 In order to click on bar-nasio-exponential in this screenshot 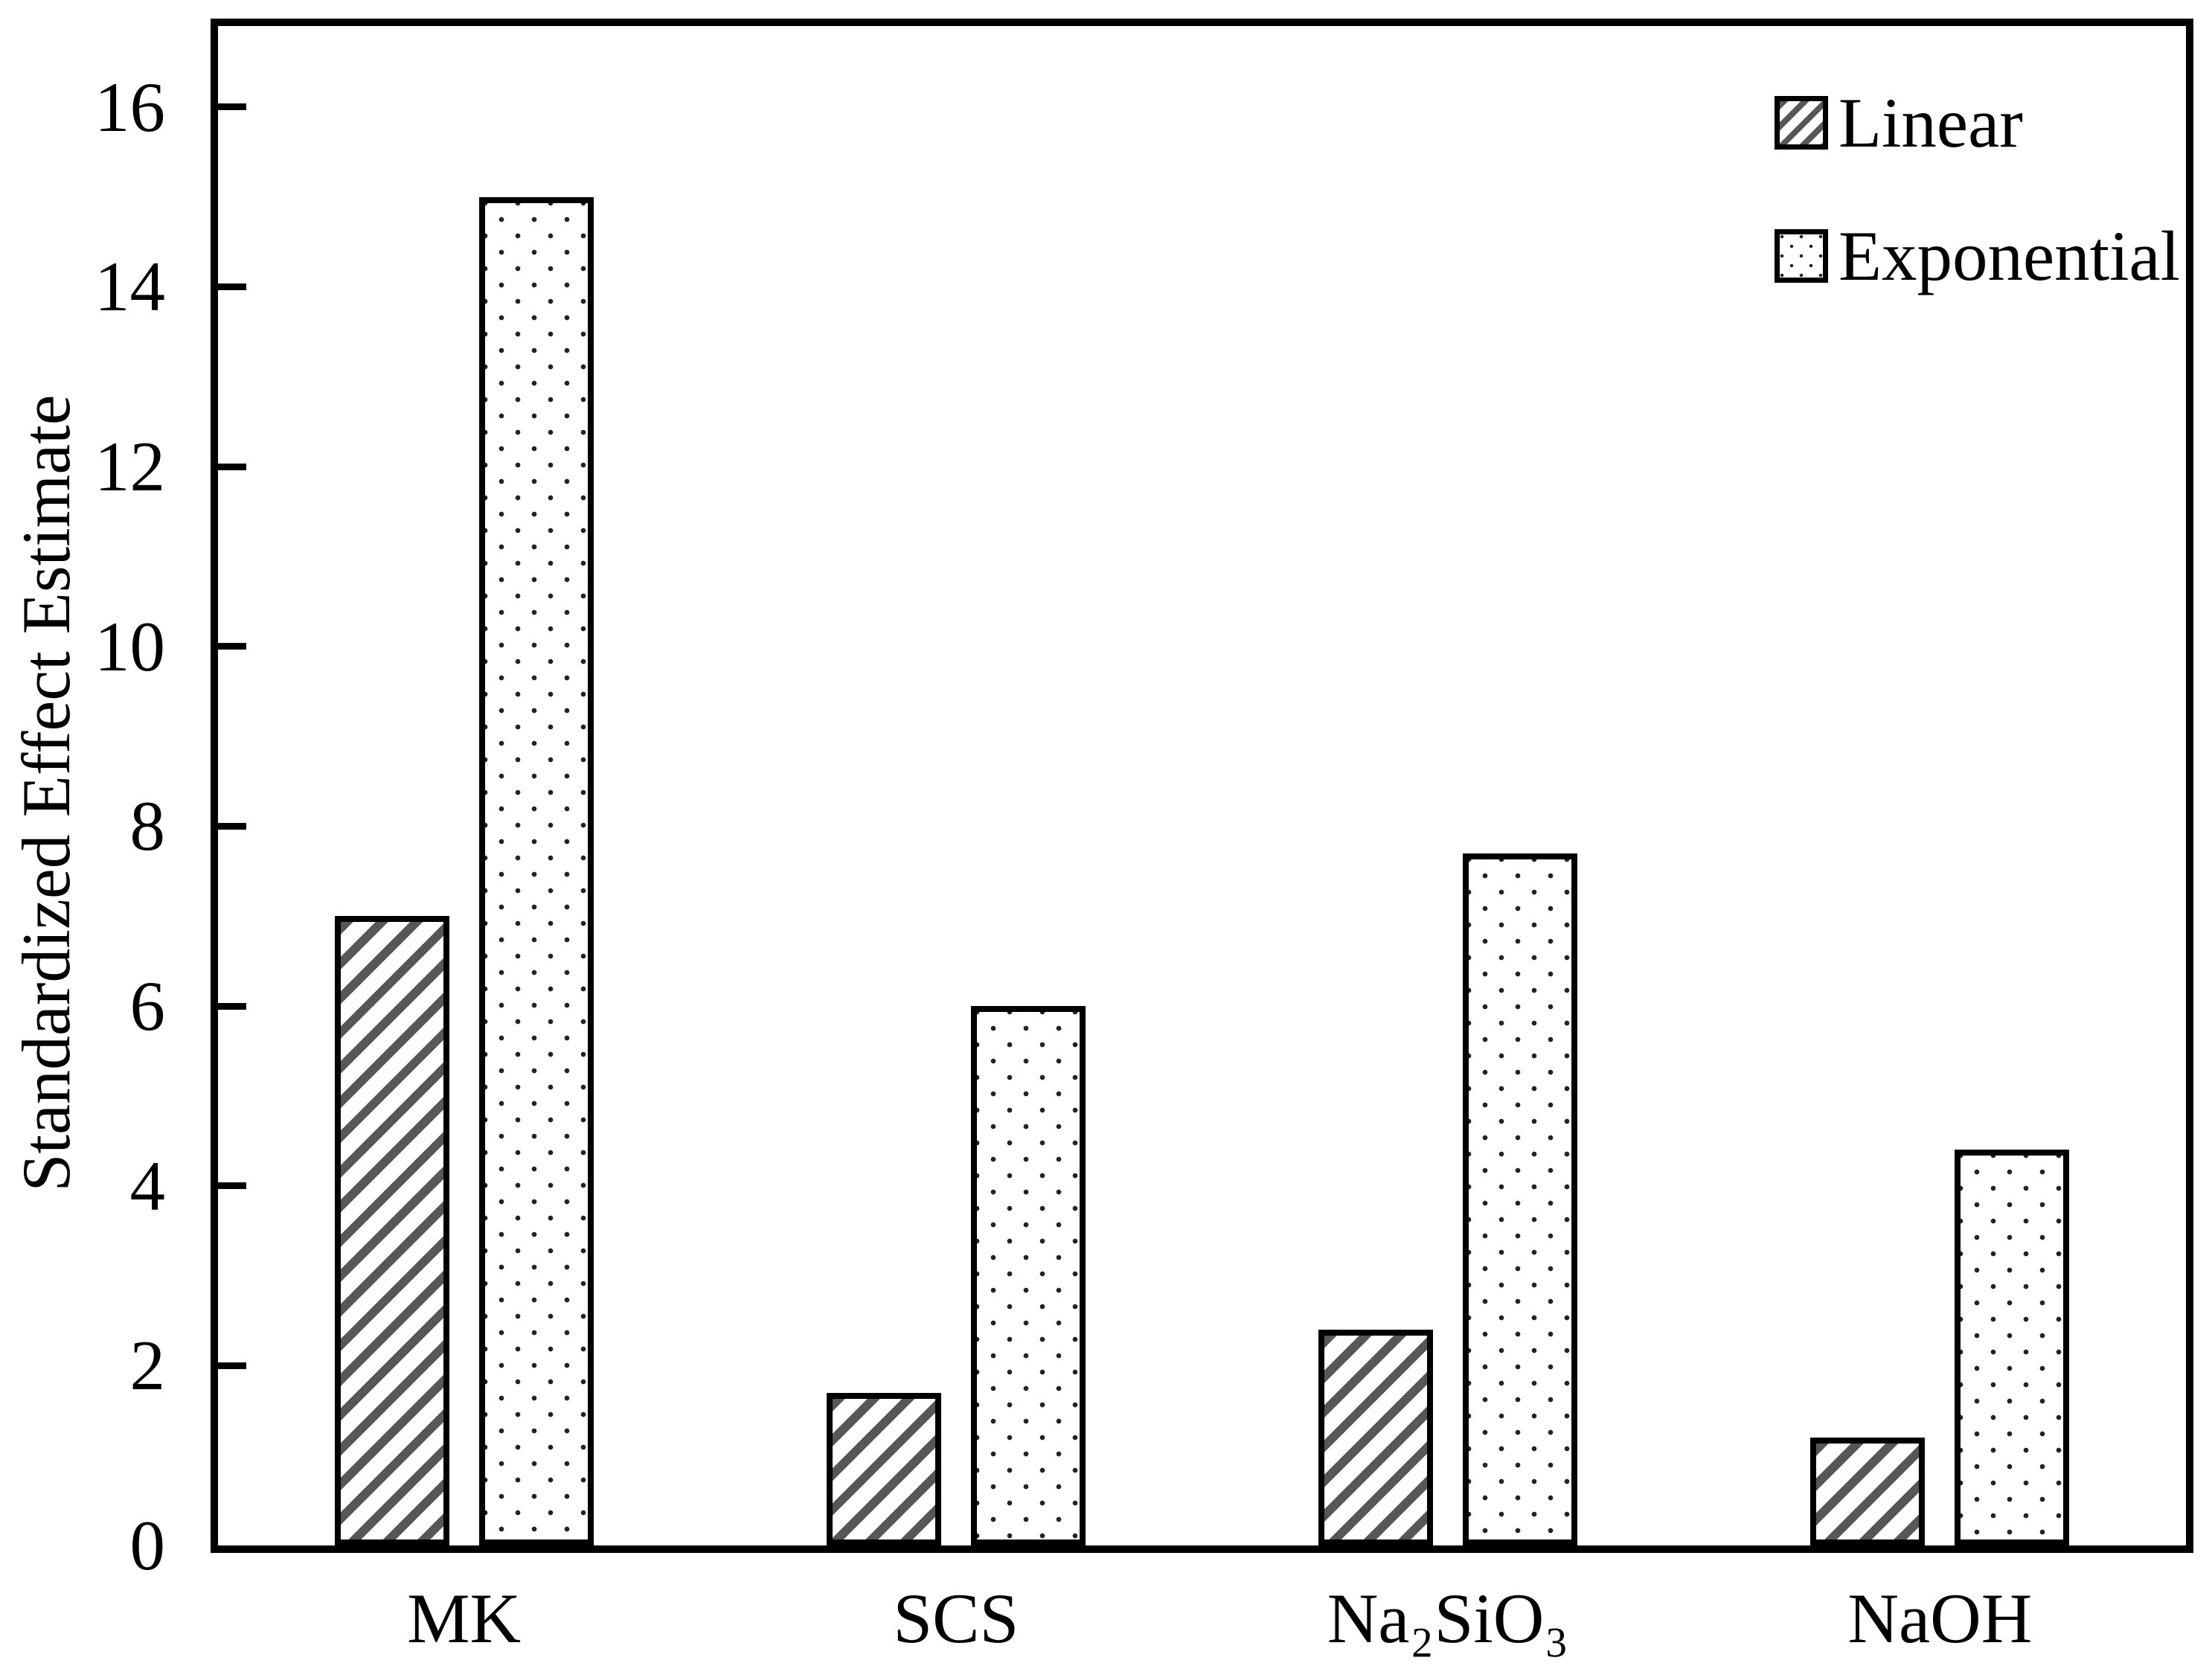, I will do `click(1520, 1199)`.